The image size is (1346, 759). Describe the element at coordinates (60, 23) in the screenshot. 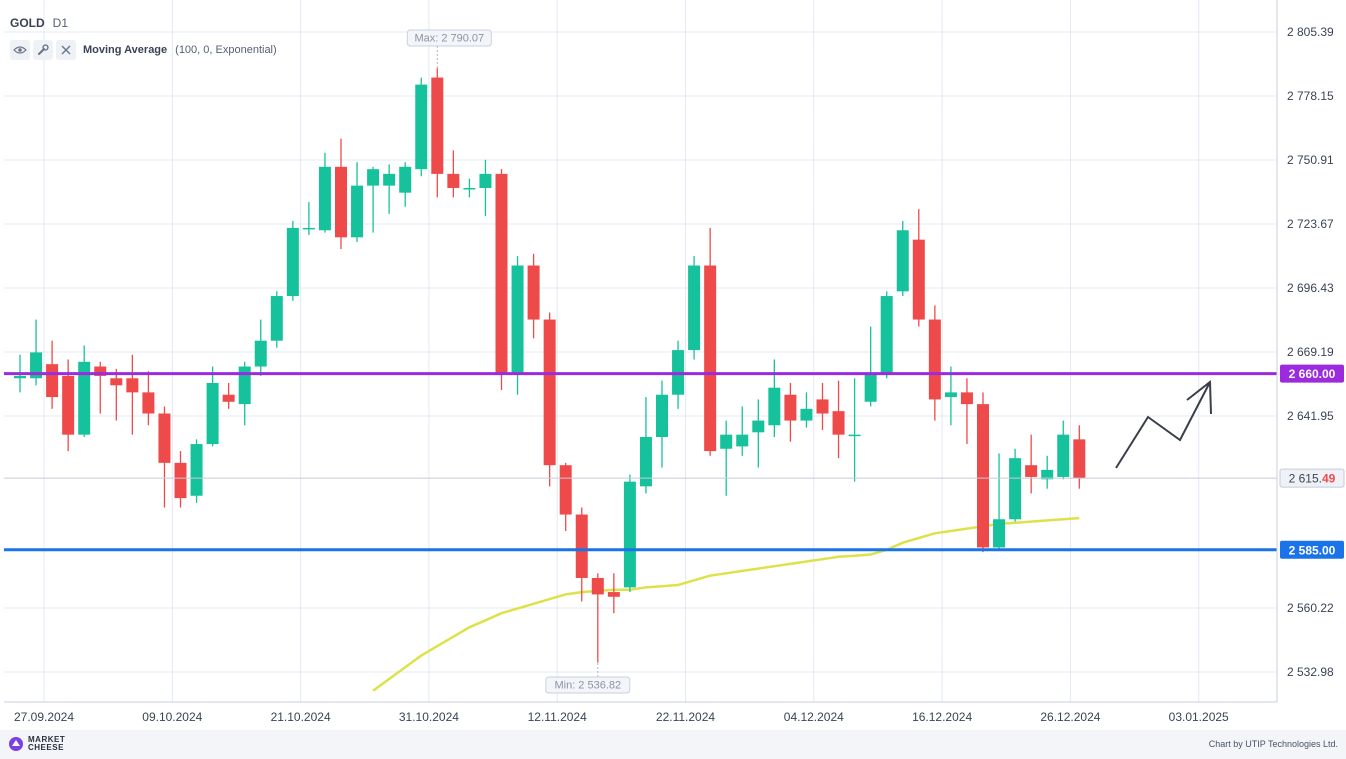

I see `timeframe-label: D1` at that location.